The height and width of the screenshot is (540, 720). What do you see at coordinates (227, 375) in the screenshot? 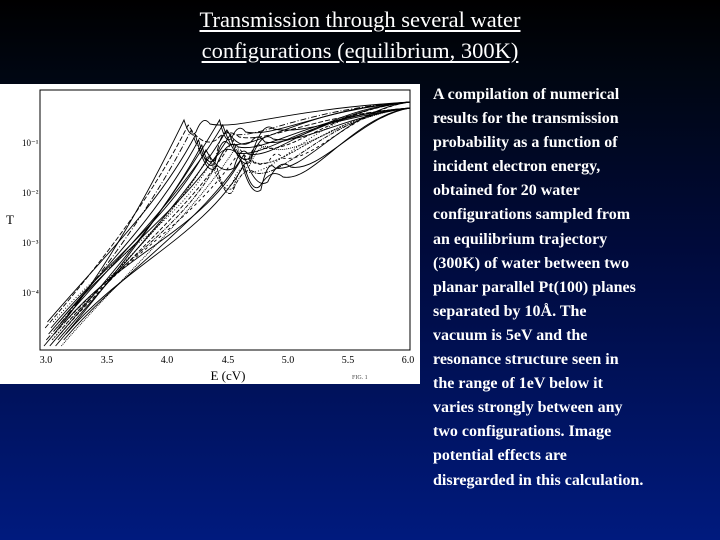
I see `x-axis-label: E (cV)` at bounding box center [227, 375].